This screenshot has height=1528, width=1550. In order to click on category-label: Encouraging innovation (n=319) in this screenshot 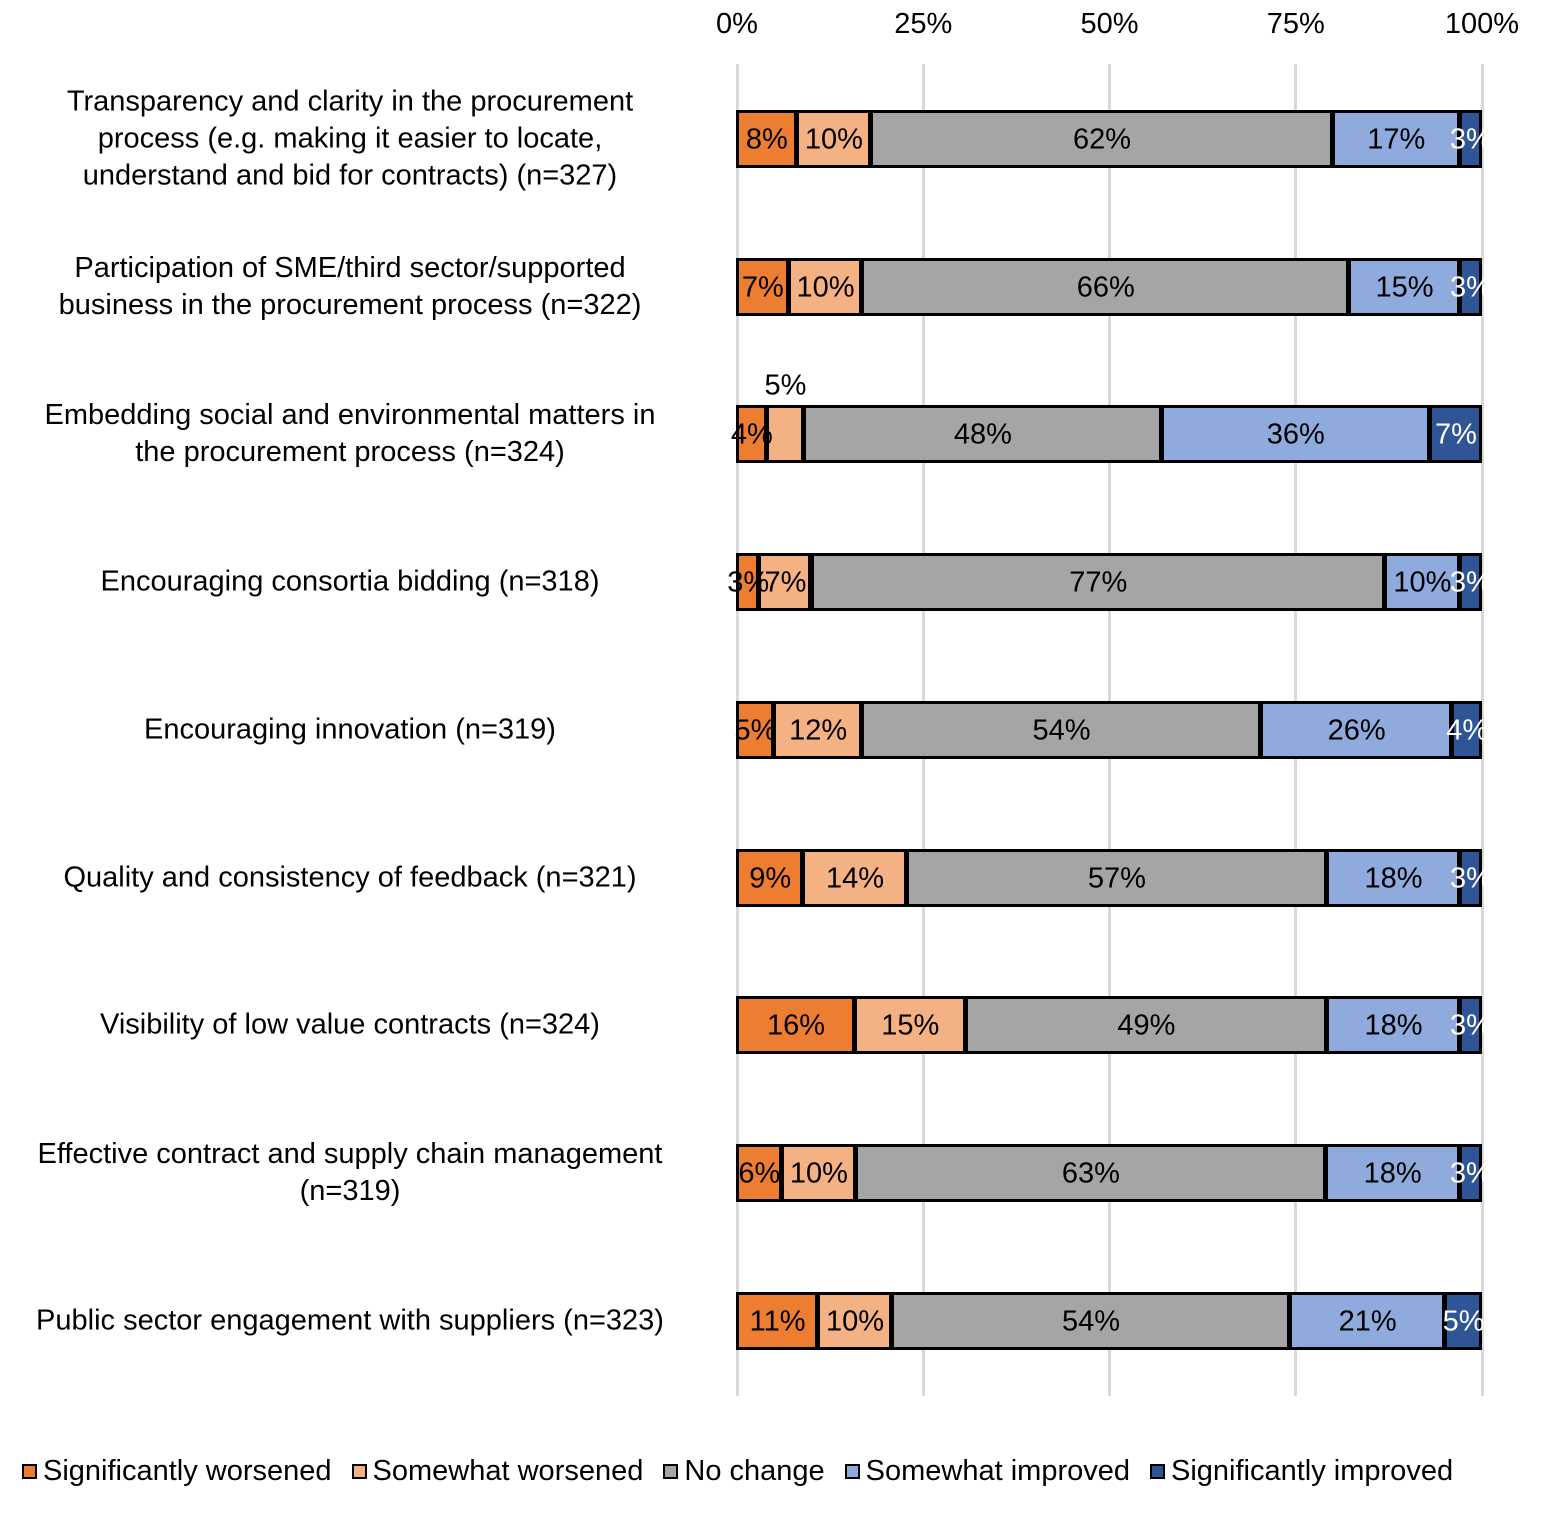, I will do `click(350, 729)`.